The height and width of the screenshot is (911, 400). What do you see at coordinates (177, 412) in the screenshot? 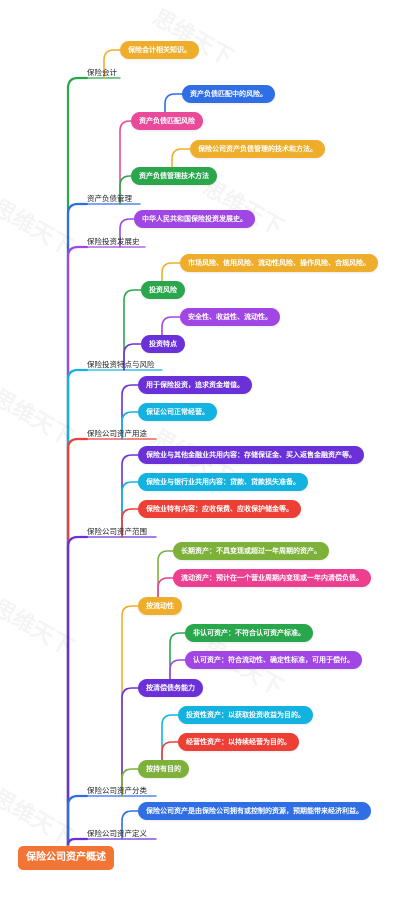
I see `node-usage-item: 保证公司正常经营。` at bounding box center [177, 412].